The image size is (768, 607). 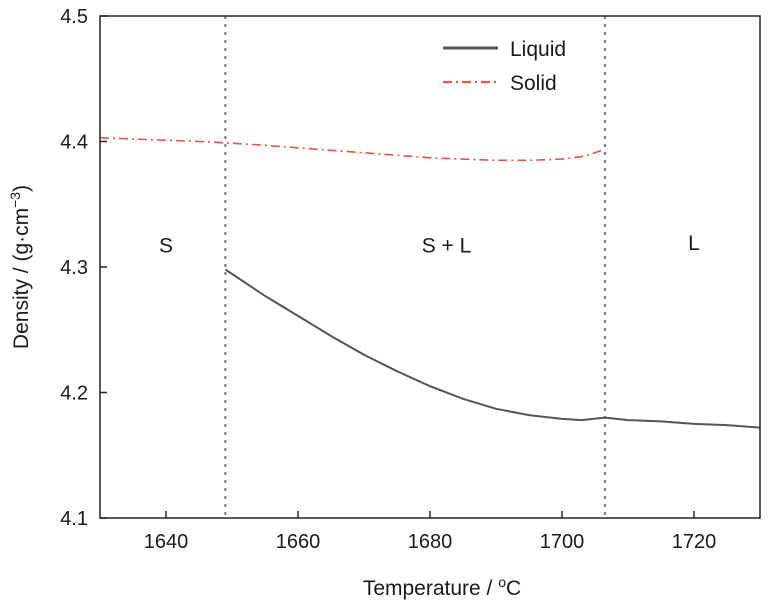 What do you see at coordinates (20, 267) in the screenshot?
I see `y-axis-title: Density / (g·cm−3)` at bounding box center [20, 267].